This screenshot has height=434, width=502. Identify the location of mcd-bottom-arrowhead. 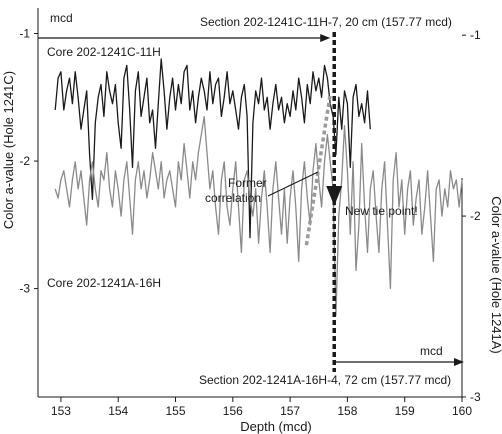
(459, 362).